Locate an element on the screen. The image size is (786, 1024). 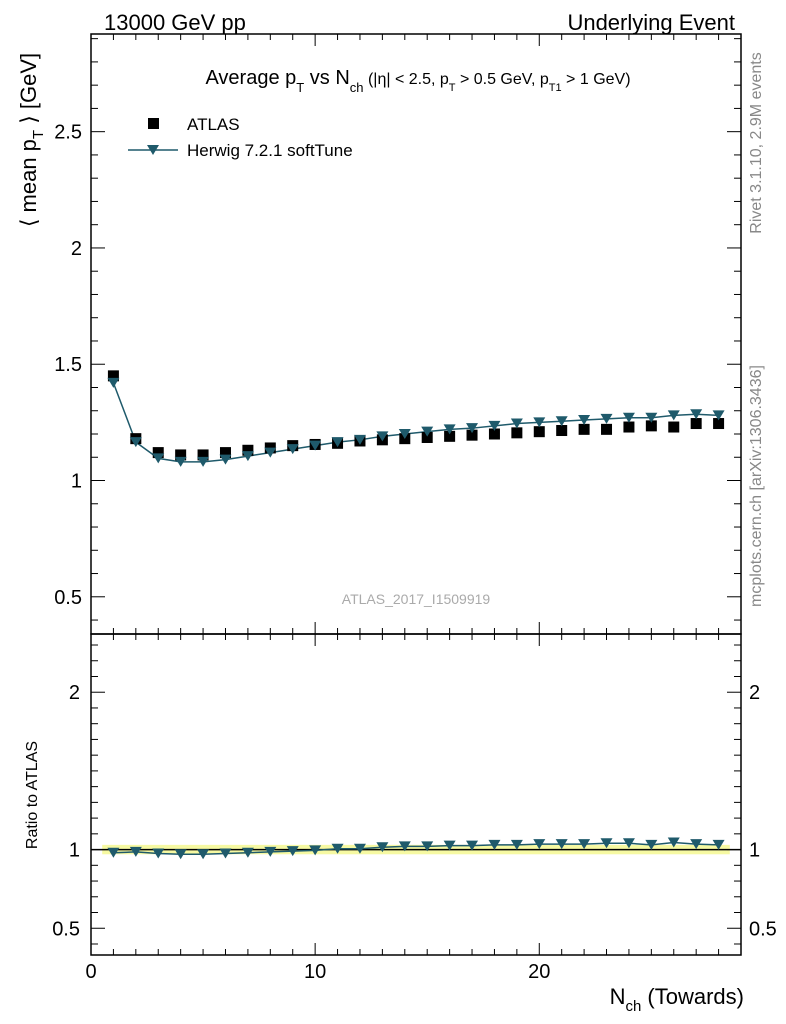
y-tick-label: 2.5 is located at coordinates (68, 133).